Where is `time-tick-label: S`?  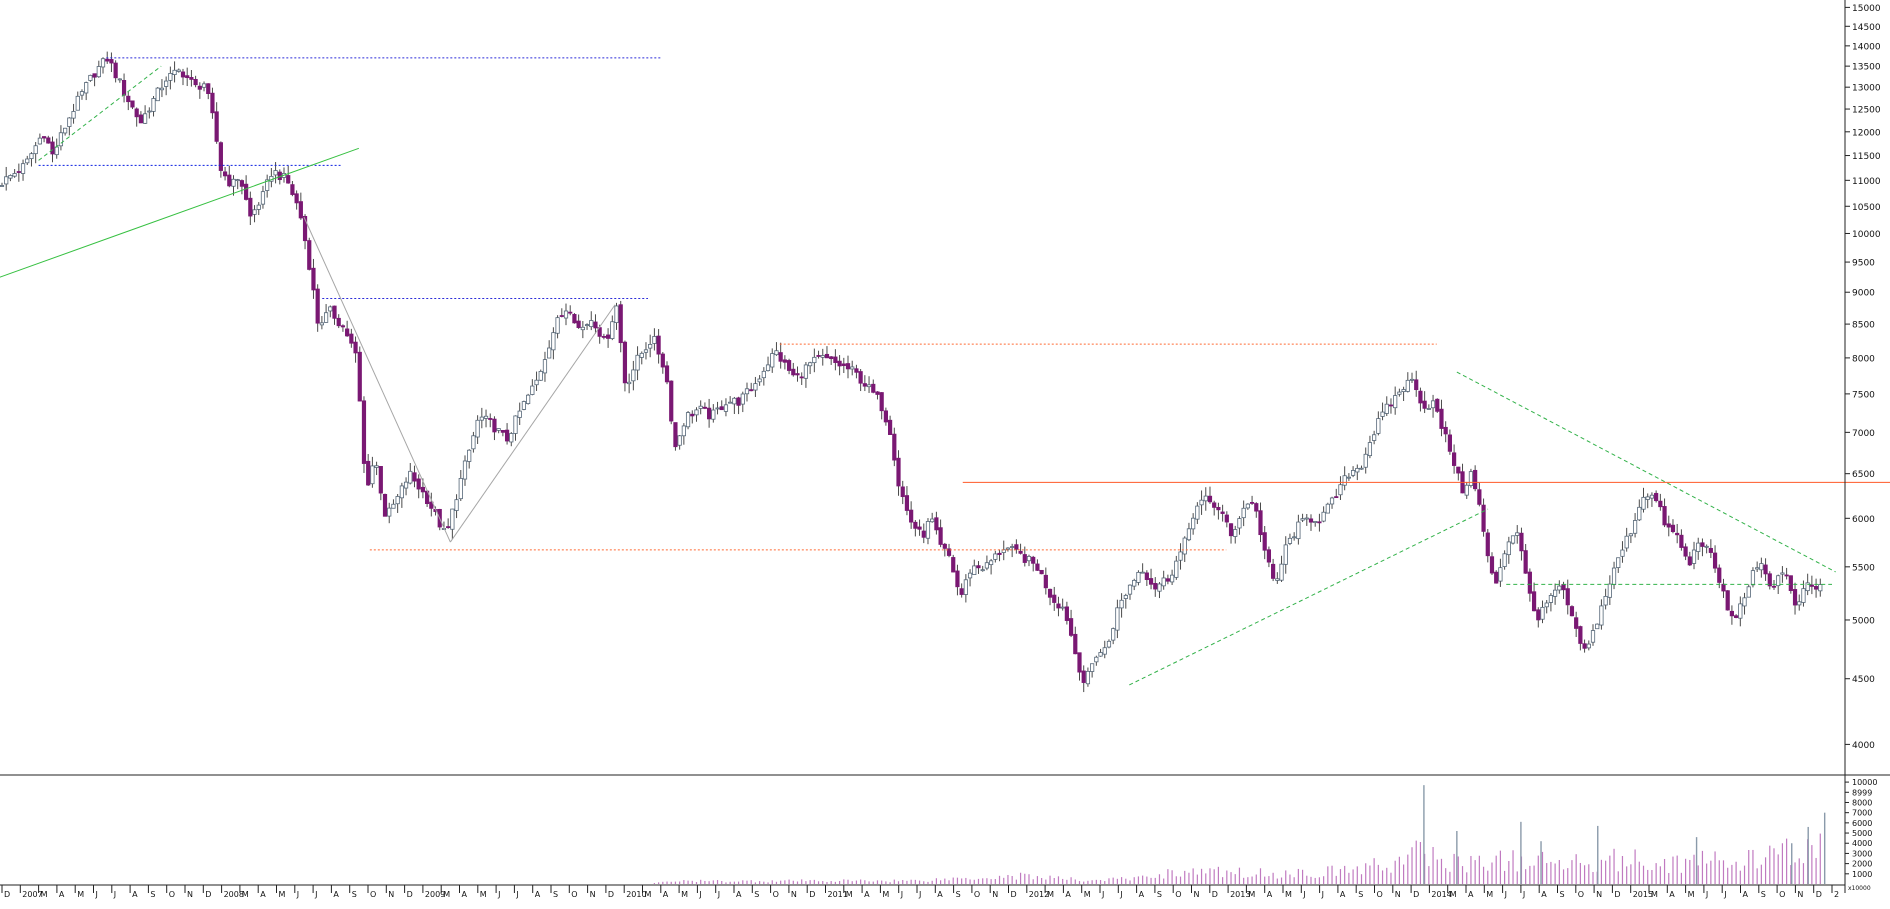 time-tick-label: S is located at coordinates (354, 894).